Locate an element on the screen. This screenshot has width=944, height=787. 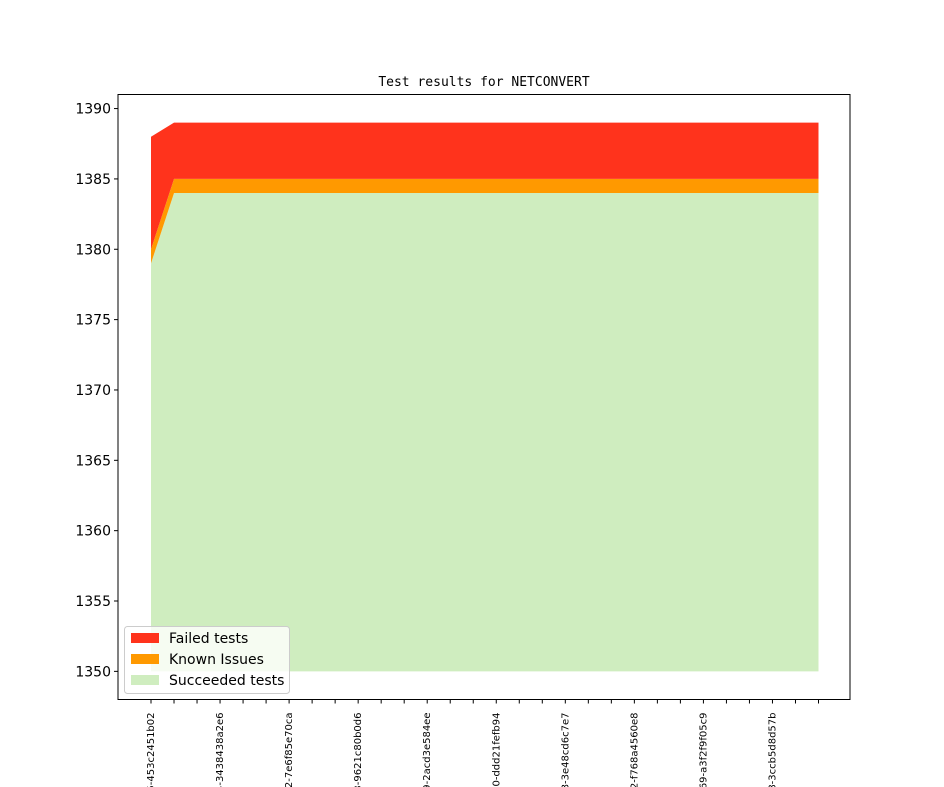
x-tick-label: 69-a3f2f9f05c9 is located at coordinates (703, 750).